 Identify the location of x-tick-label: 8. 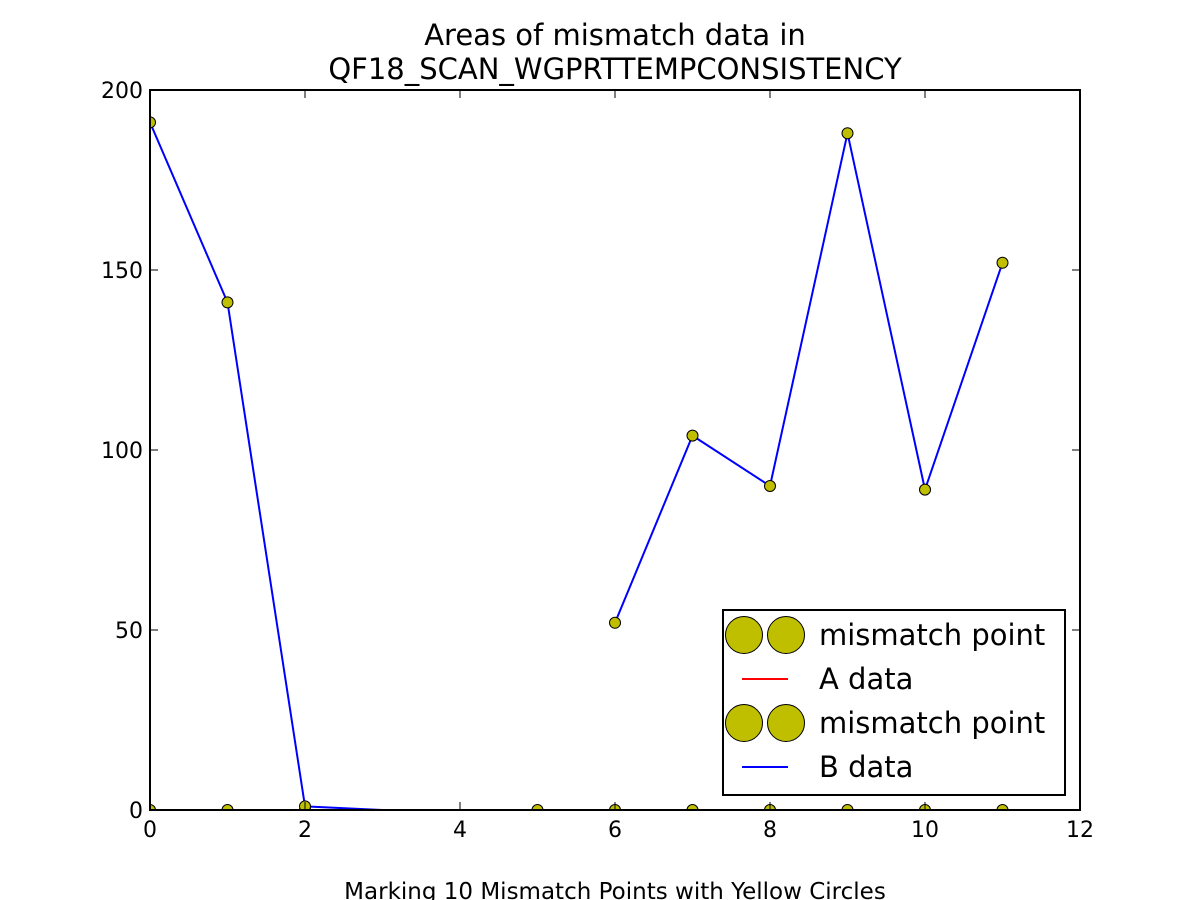
(770, 830).